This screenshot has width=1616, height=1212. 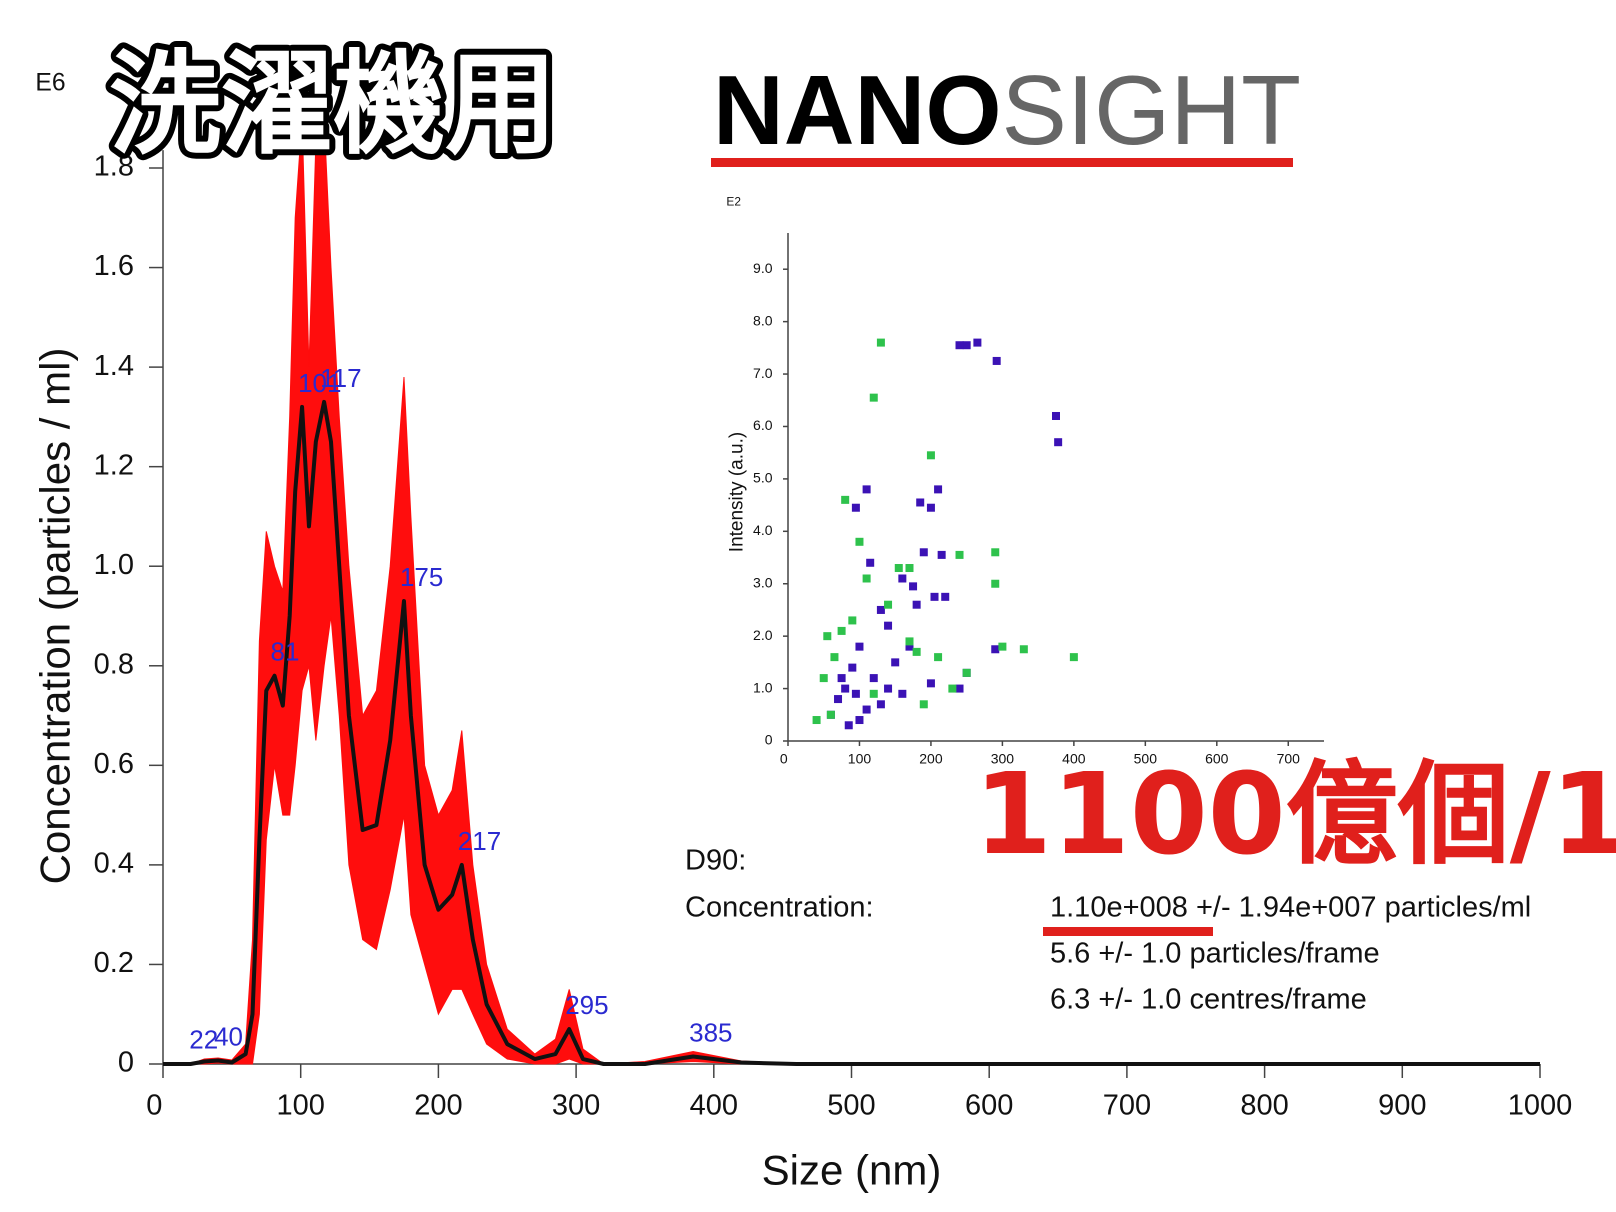 What do you see at coordinates (779, 908) in the screenshot?
I see `stat-label: Concentration:` at bounding box center [779, 908].